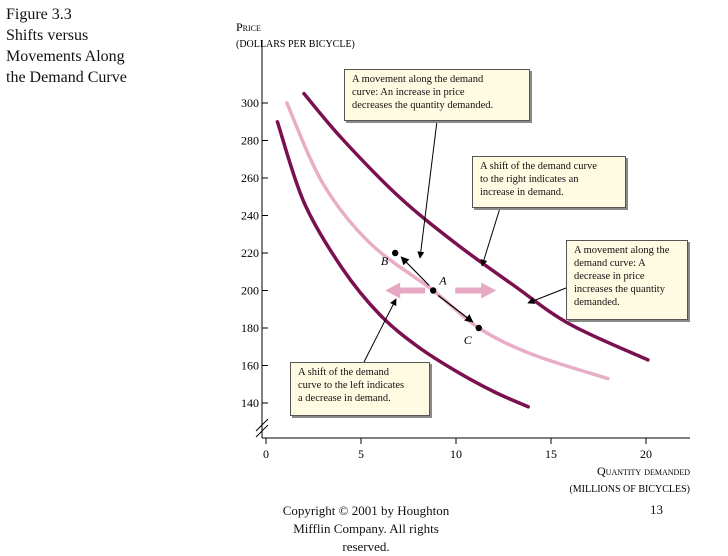  Describe the element at coordinates (643, 471) in the screenshot. I see `x-axis-label: Quantity demanded` at that location.